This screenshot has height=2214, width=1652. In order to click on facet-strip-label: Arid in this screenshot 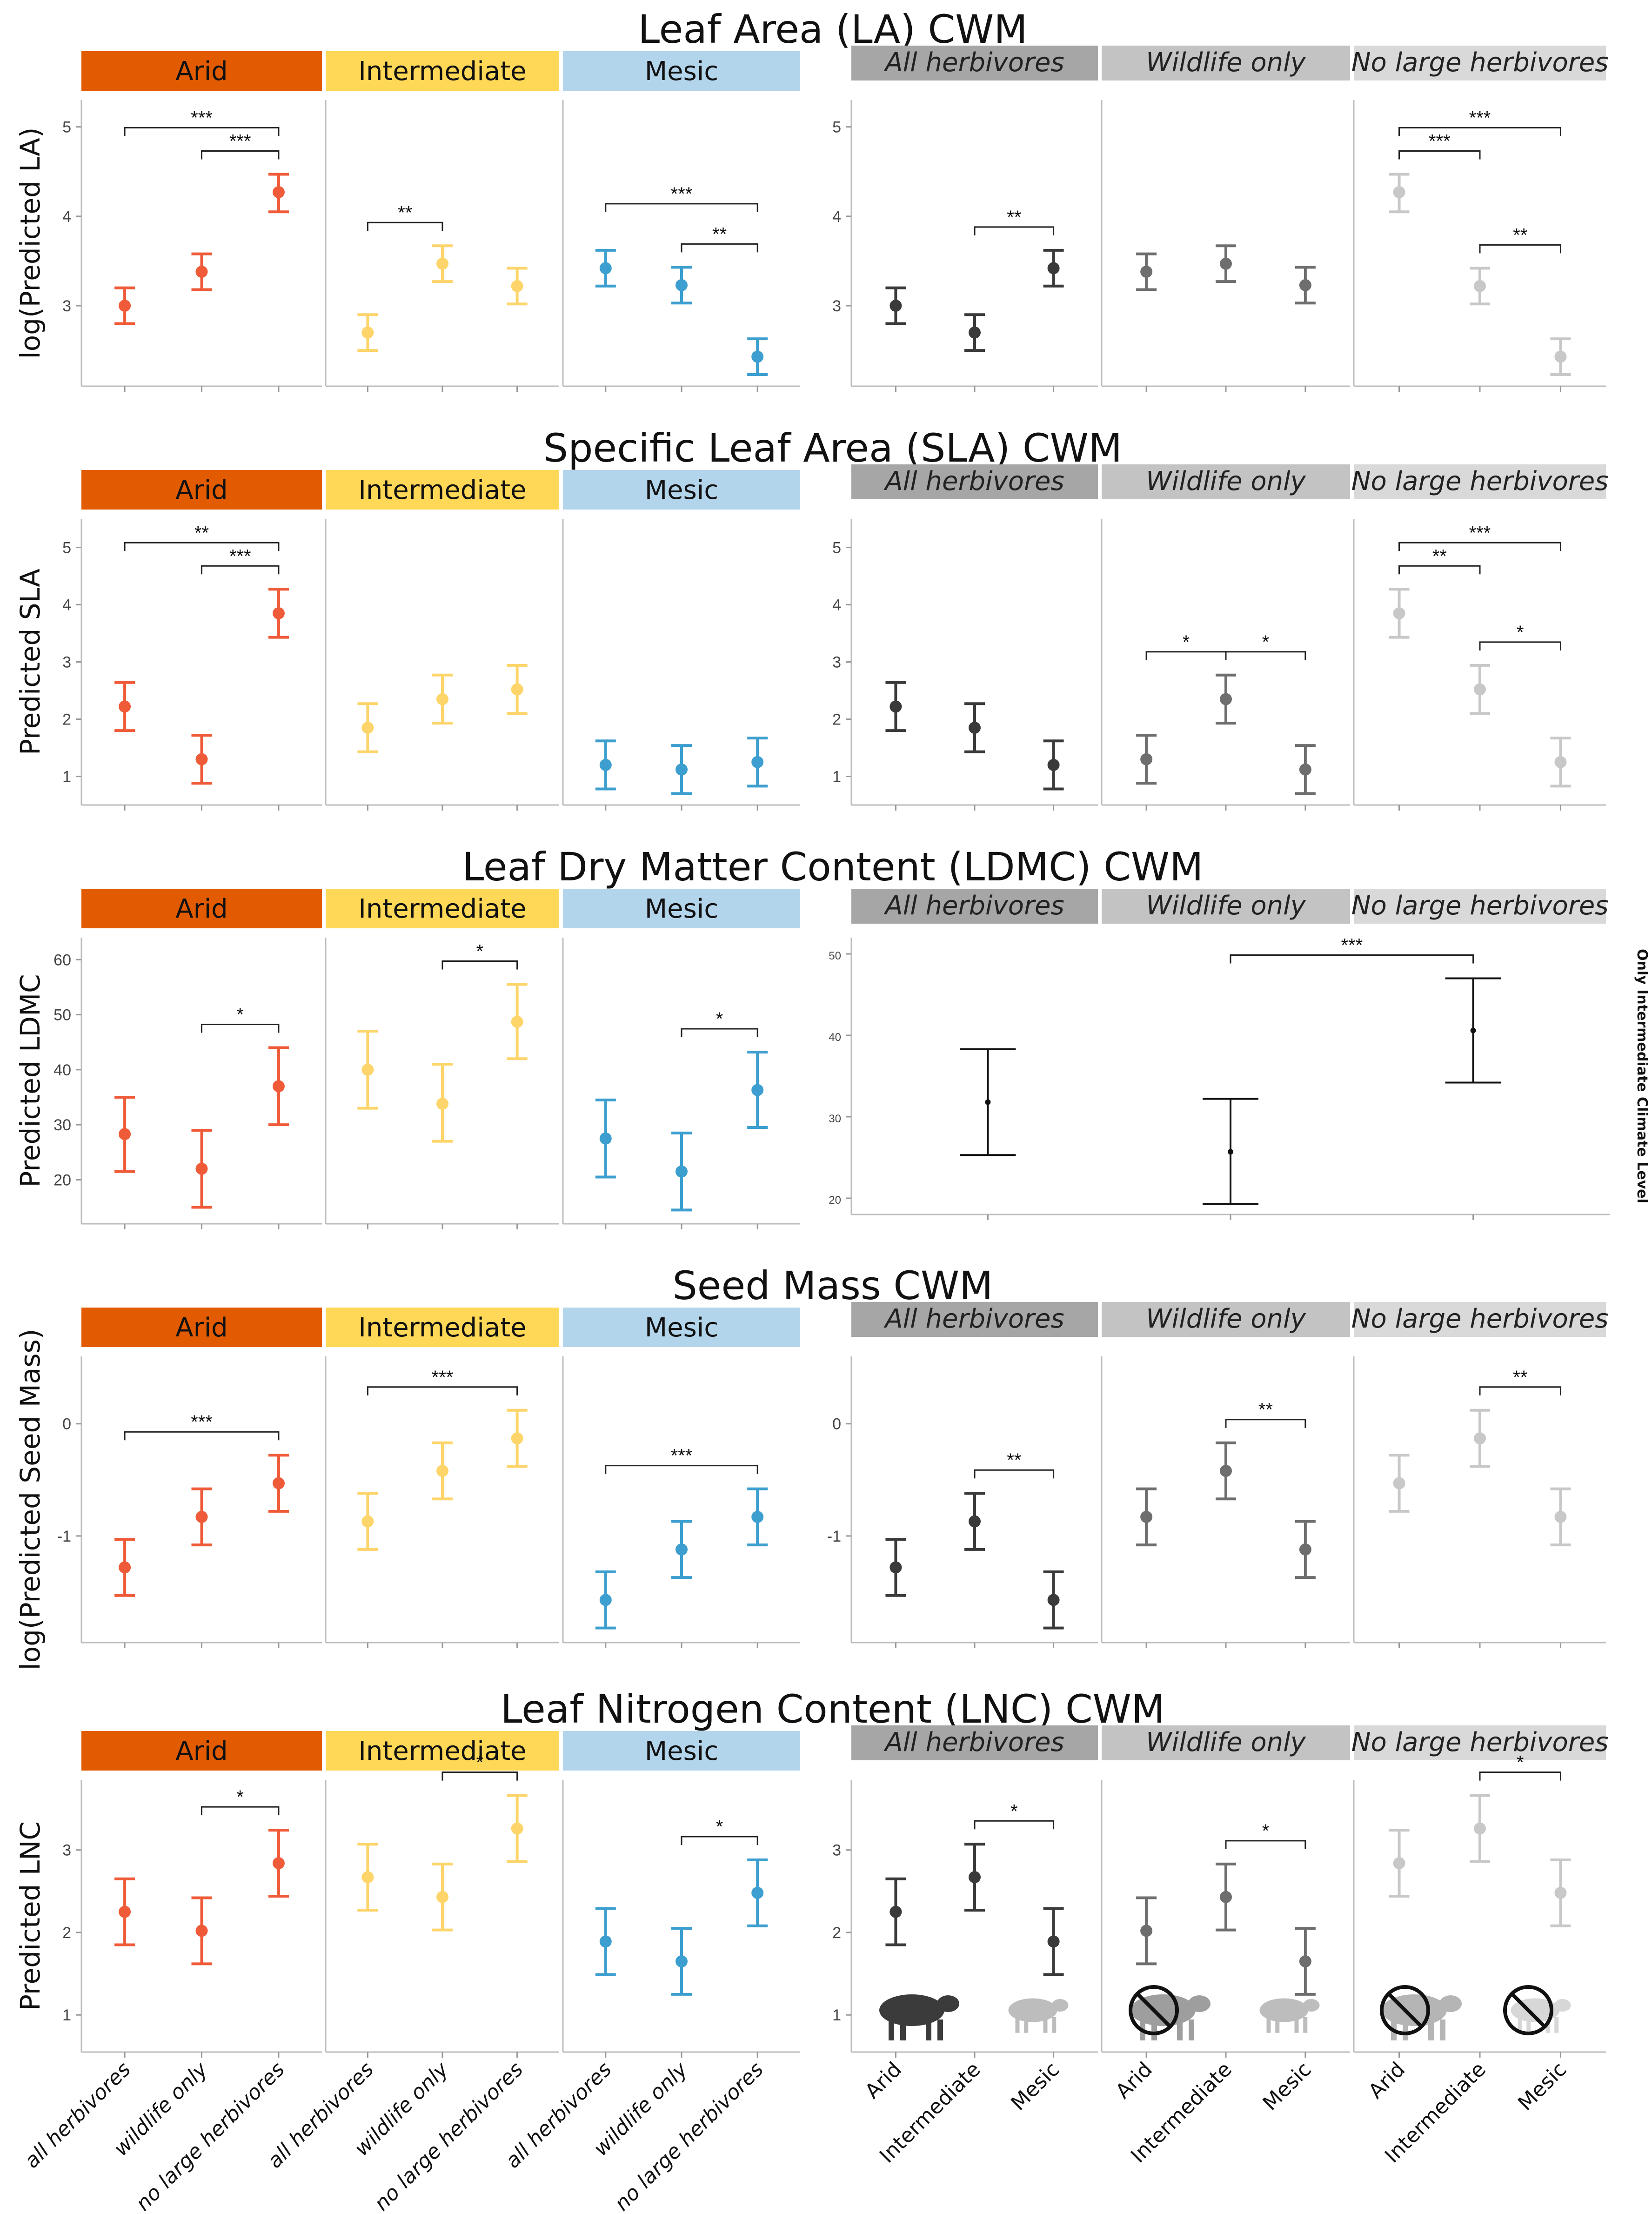, I will do `click(201, 1328)`.